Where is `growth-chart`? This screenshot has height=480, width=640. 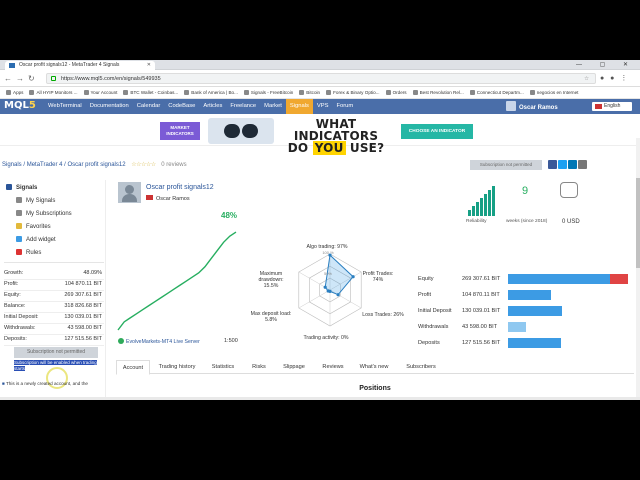
growth-chart is located at coordinates (177, 281).